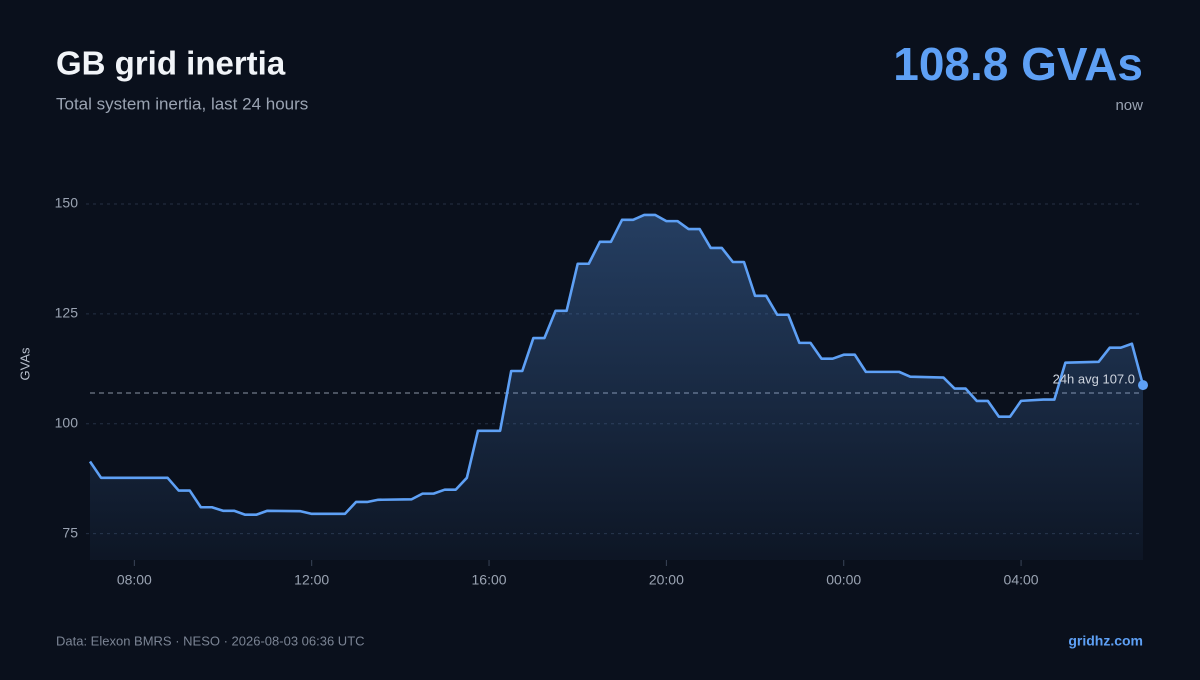 The width and height of the screenshot is (1200, 680). I want to click on chart-title: GB grid inertia, so click(171, 63).